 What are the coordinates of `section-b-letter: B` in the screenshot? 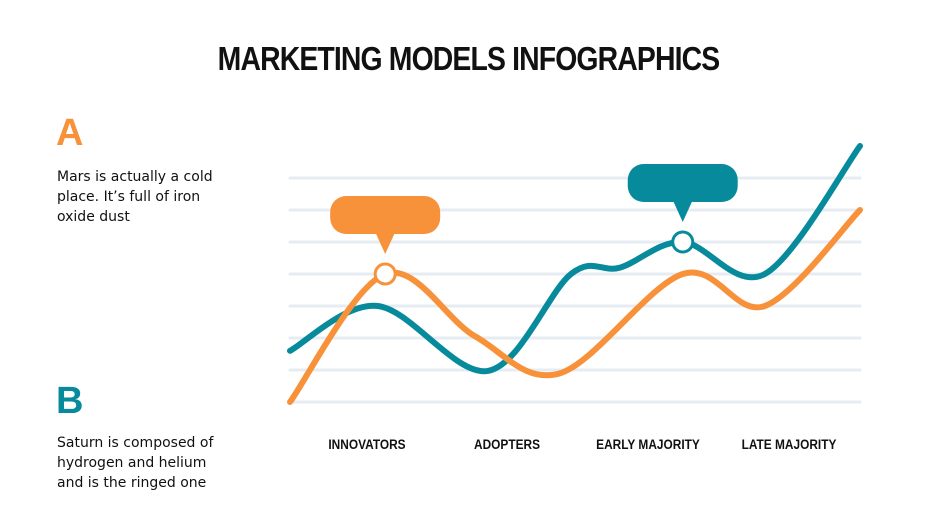 It's located at (70, 401).